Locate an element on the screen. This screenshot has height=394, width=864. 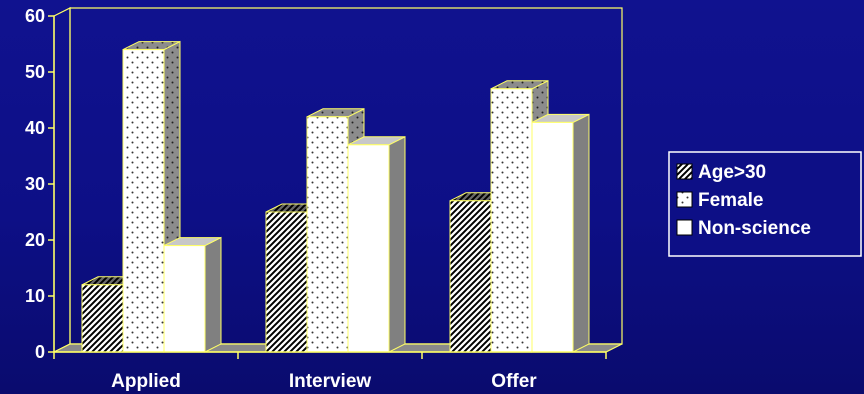
legend-label: Non-science is located at coordinates (754, 228).